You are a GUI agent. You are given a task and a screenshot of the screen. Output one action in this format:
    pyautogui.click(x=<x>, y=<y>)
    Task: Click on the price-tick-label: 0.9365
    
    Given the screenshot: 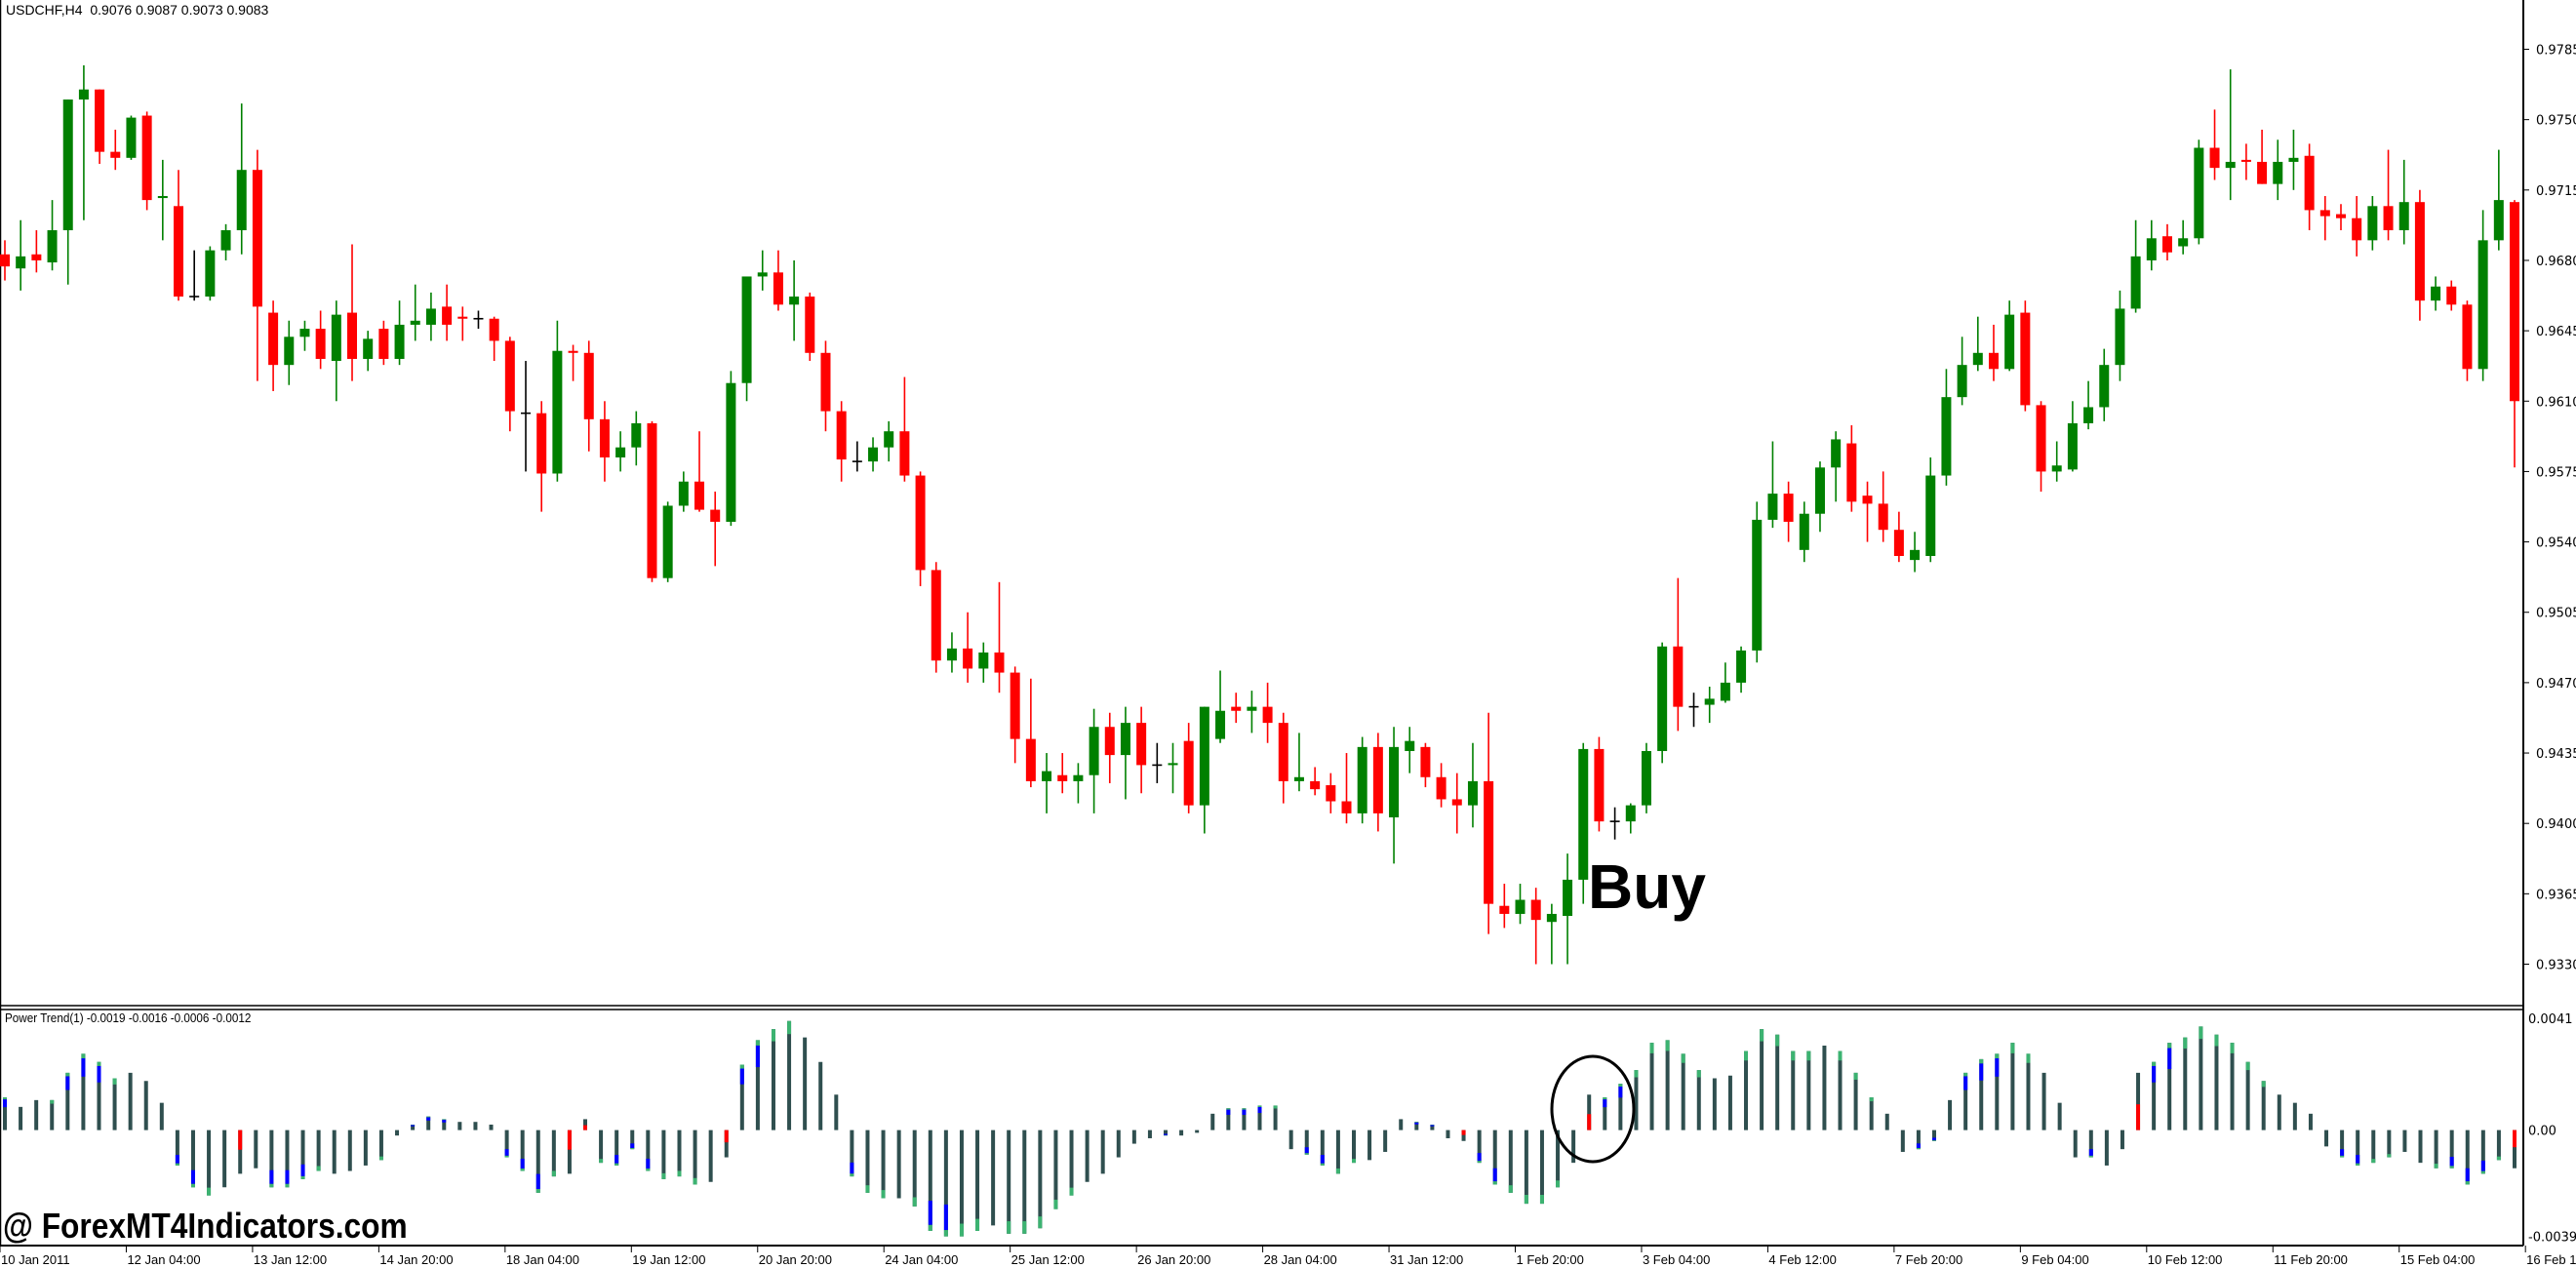 What is the action you would take?
    pyautogui.click(x=2556, y=895)
    